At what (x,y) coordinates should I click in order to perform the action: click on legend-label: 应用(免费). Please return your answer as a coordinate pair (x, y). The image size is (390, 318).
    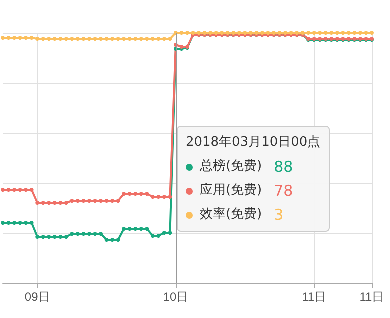
    Looking at the image, I should click on (231, 191).